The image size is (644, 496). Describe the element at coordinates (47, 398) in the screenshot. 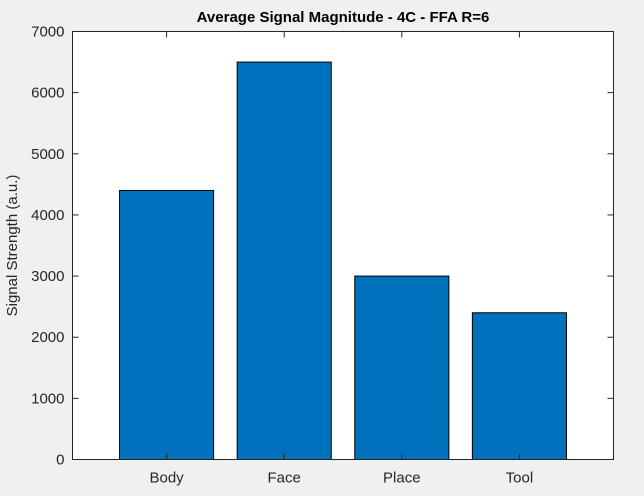

I see `y-tick-label-1000: 1000` at that location.